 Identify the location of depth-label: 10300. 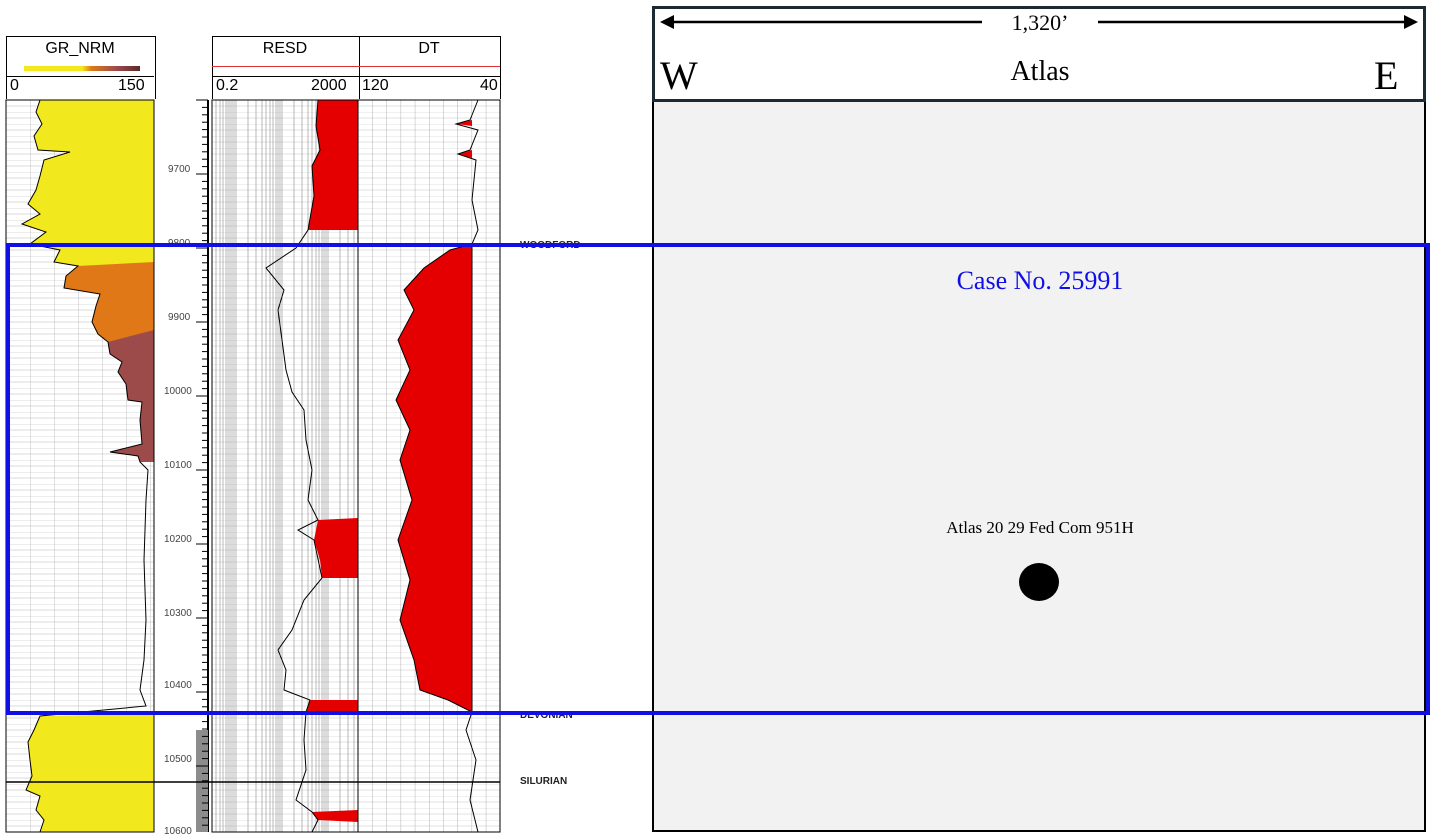
(178, 613).